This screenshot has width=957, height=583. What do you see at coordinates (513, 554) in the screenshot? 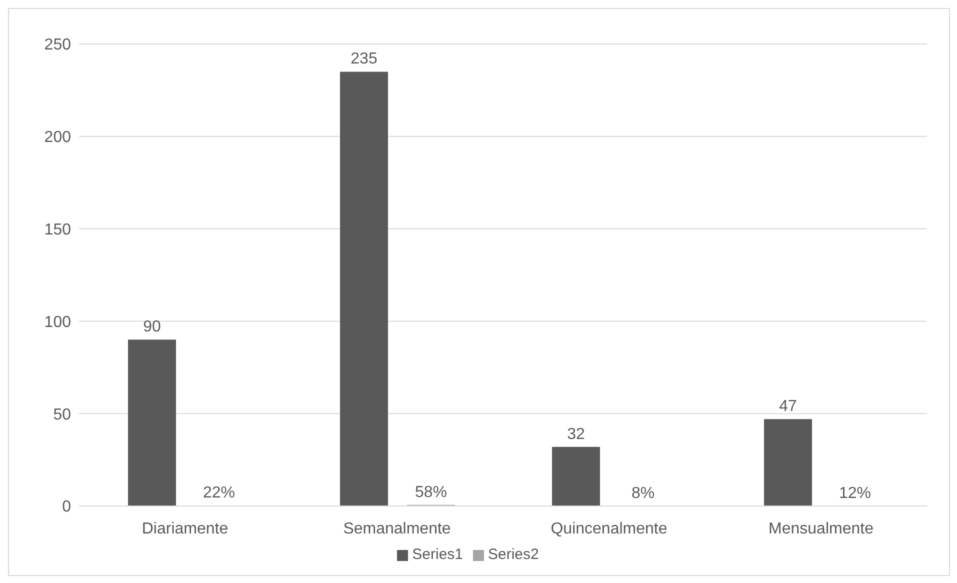
I see `legend-label: Series2` at bounding box center [513, 554].